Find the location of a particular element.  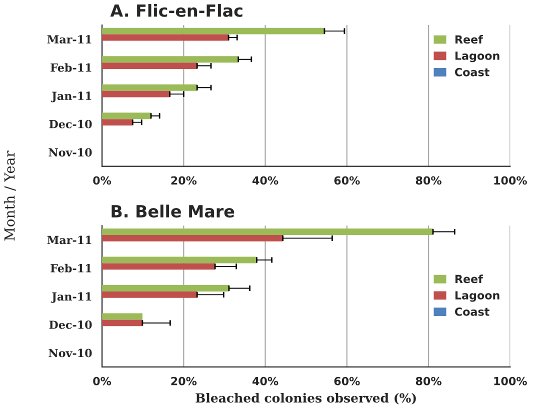

chart-title: B. Belle Mare is located at coordinates (173, 211).